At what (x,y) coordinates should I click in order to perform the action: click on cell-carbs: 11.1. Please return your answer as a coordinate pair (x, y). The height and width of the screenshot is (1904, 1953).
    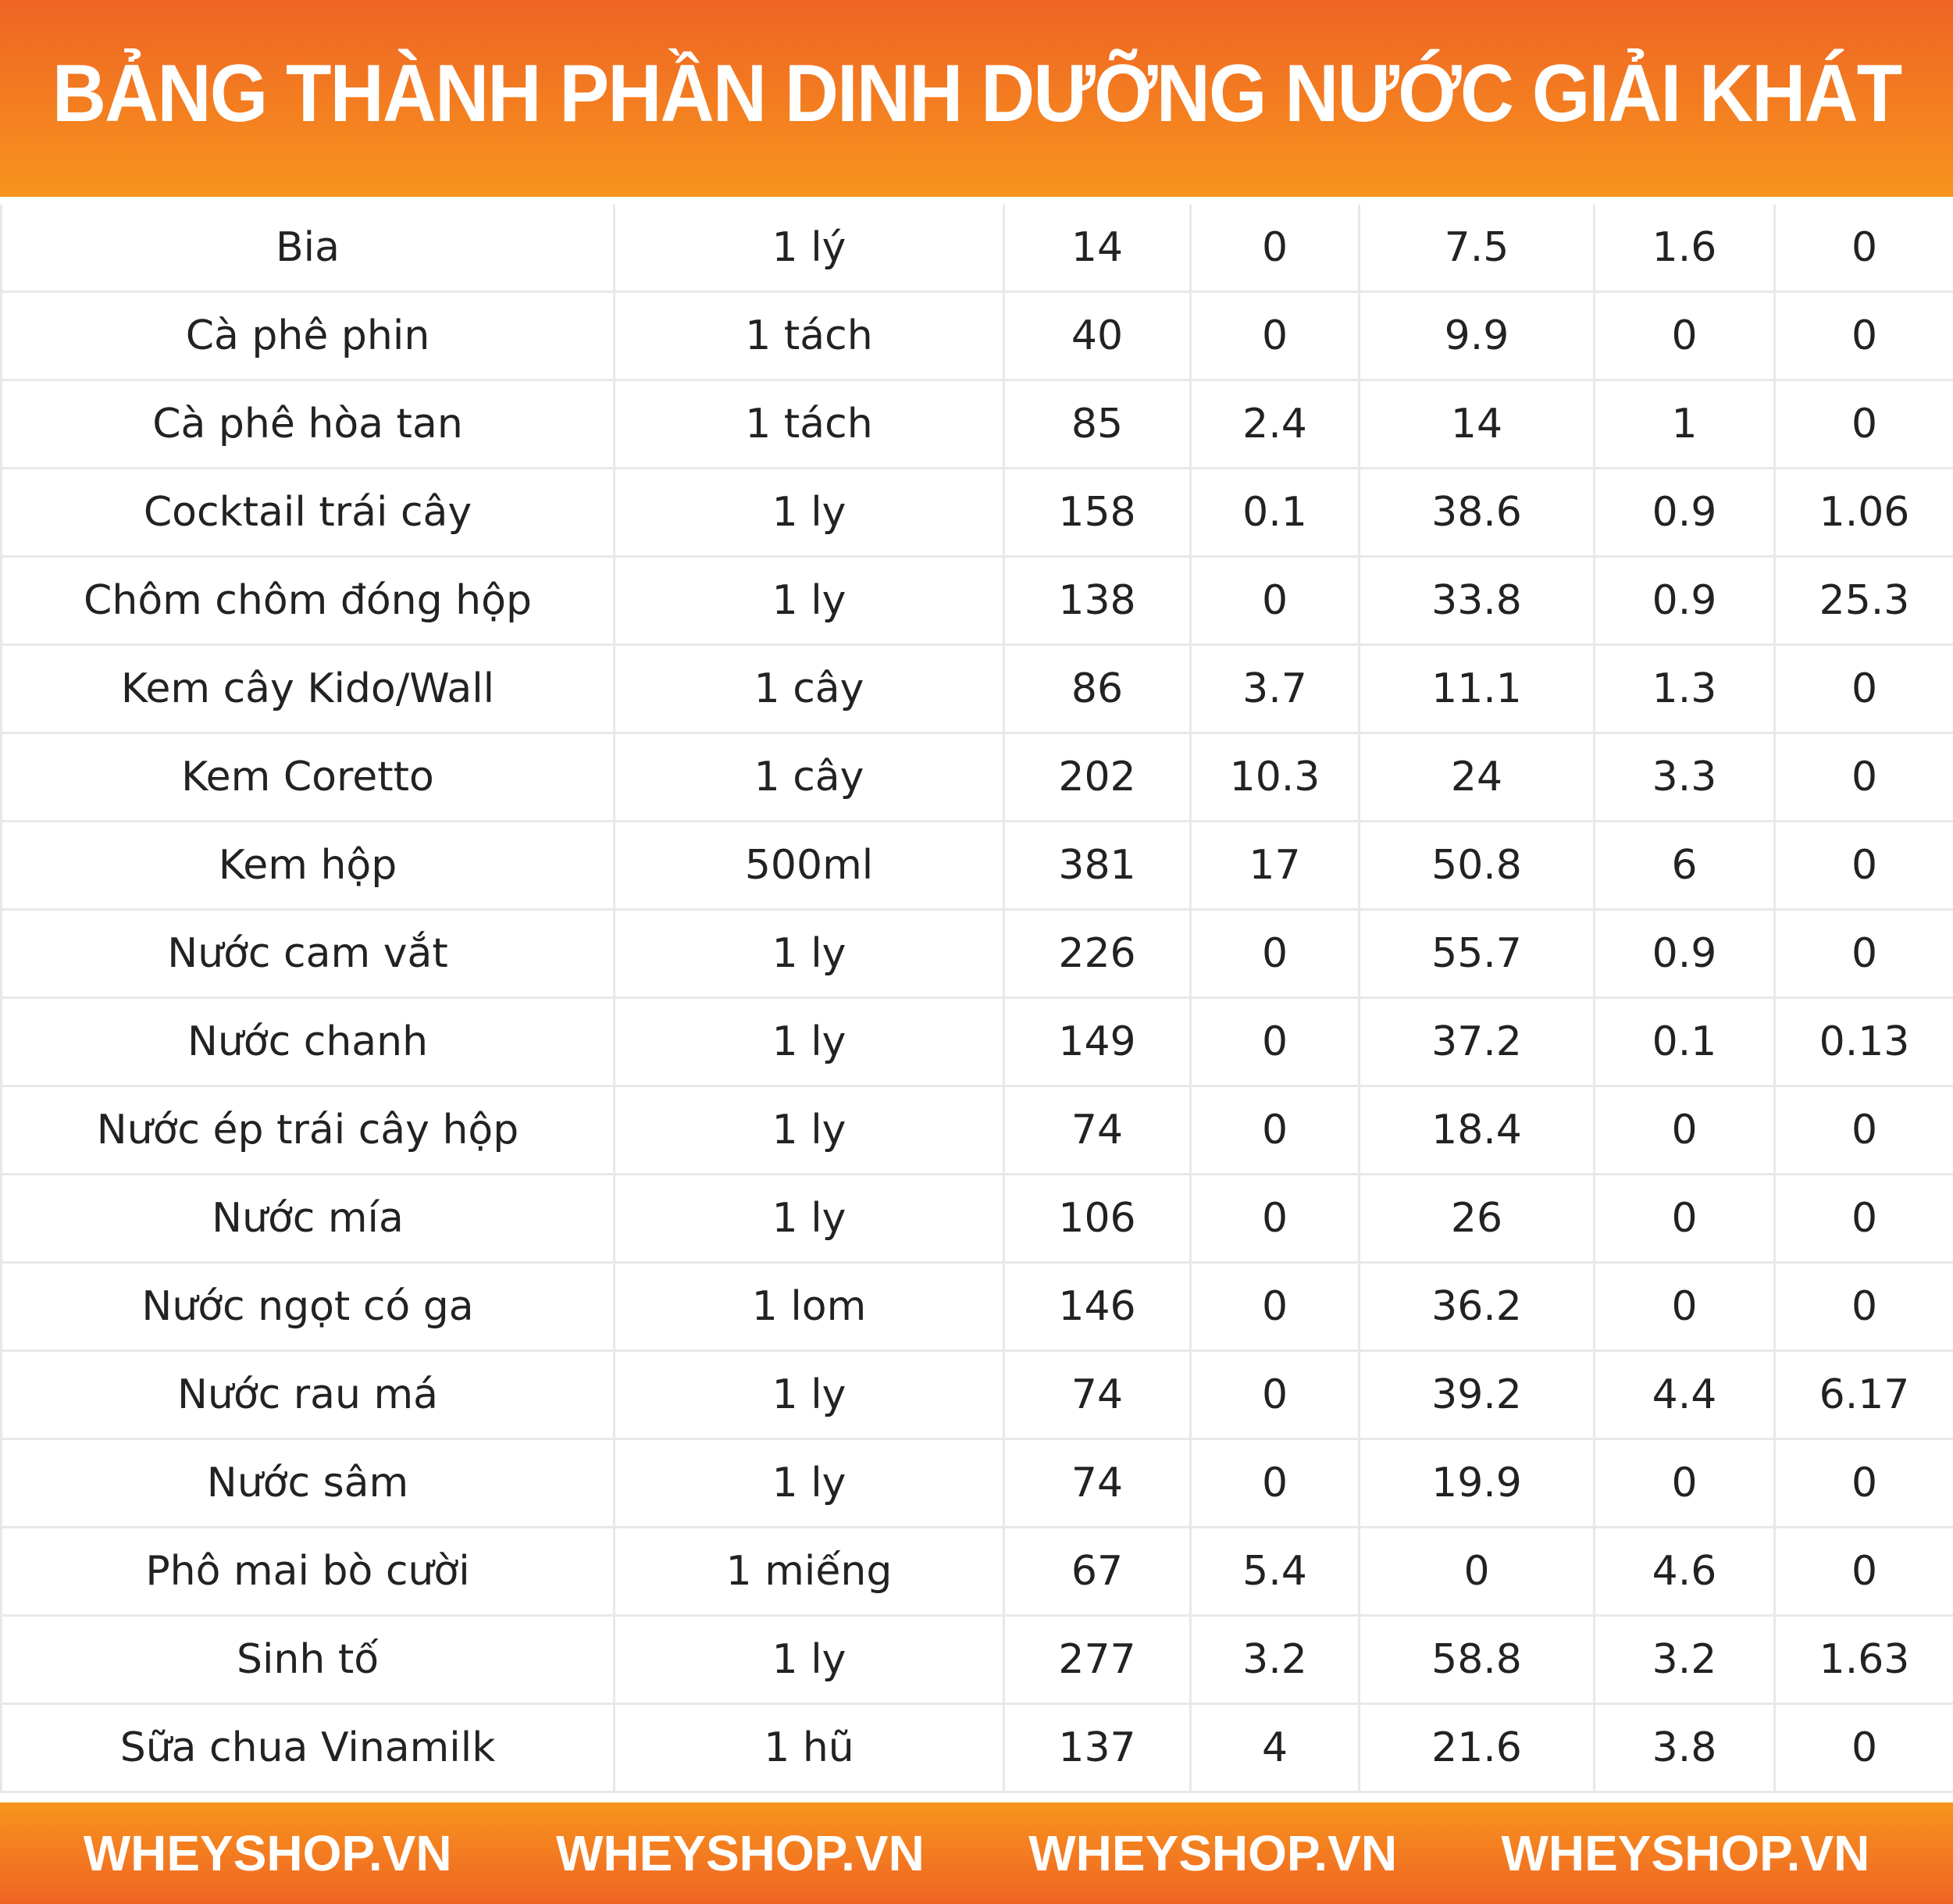
    Looking at the image, I should click on (1476, 689).